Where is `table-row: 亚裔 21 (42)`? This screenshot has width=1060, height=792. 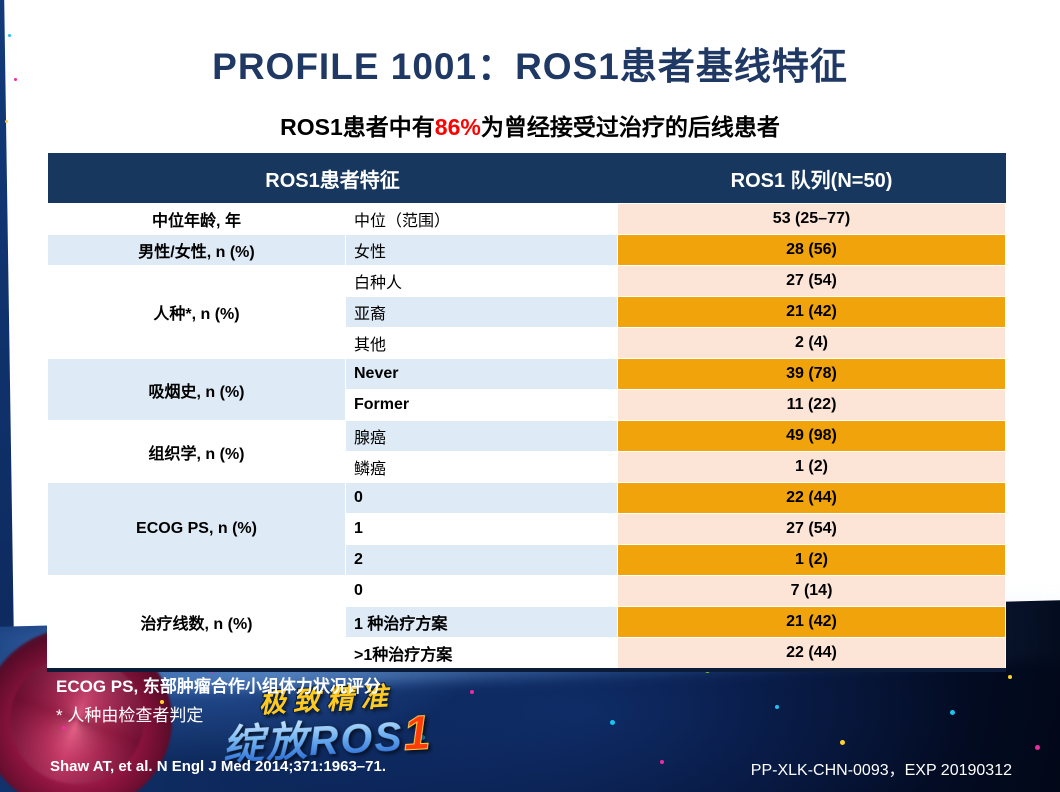 table-row: 亚裔 21 (42) is located at coordinates (527, 312).